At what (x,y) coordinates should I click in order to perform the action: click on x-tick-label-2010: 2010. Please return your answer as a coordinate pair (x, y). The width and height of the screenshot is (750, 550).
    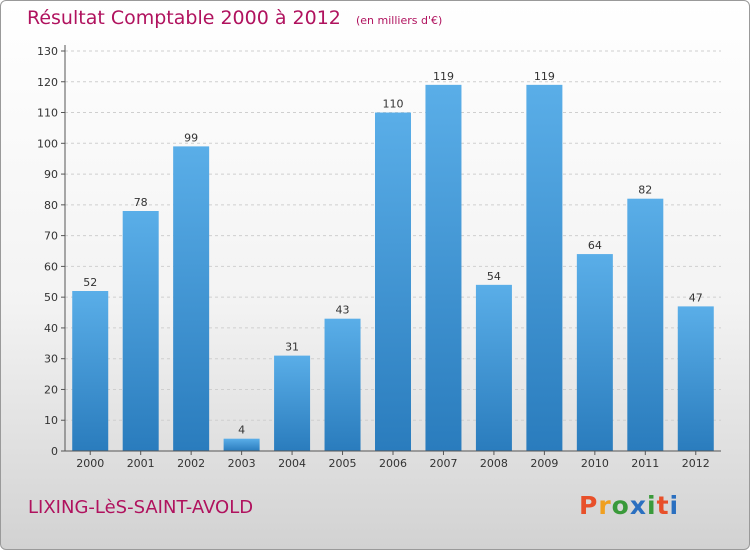
    Looking at the image, I should click on (595, 463).